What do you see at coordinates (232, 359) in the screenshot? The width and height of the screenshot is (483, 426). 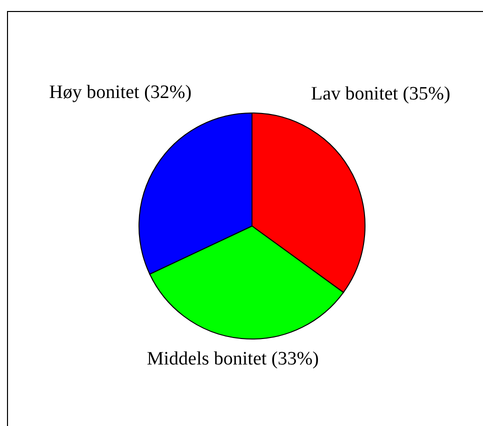 I see `slice-label: Middels bonitet (33%)` at bounding box center [232, 359].